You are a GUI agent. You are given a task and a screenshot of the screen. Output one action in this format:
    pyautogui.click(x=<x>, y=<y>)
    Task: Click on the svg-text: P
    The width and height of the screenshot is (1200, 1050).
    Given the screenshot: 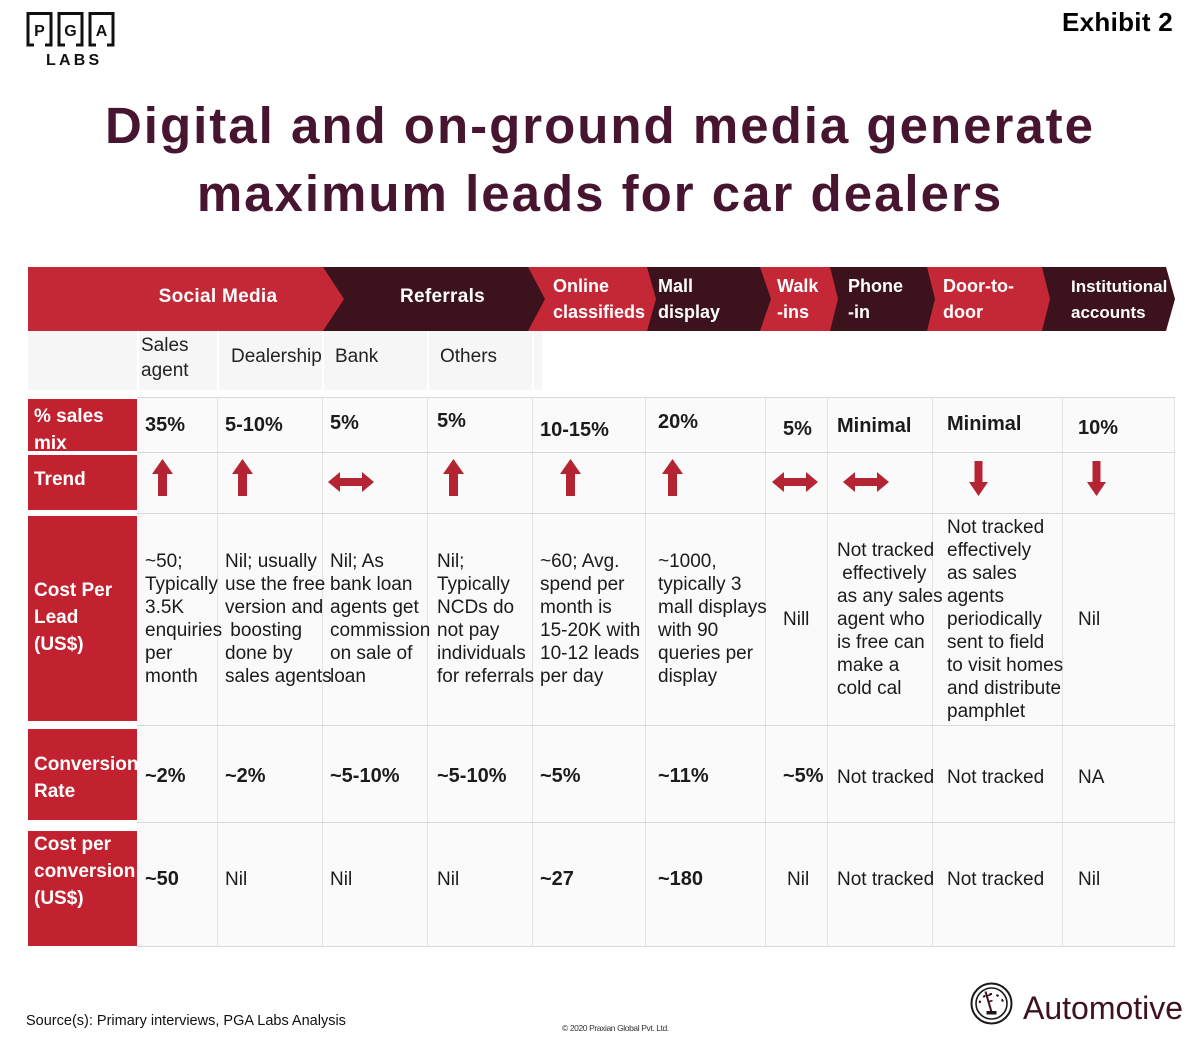 What is the action you would take?
    pyautogui.click(x=39, y=31)
    